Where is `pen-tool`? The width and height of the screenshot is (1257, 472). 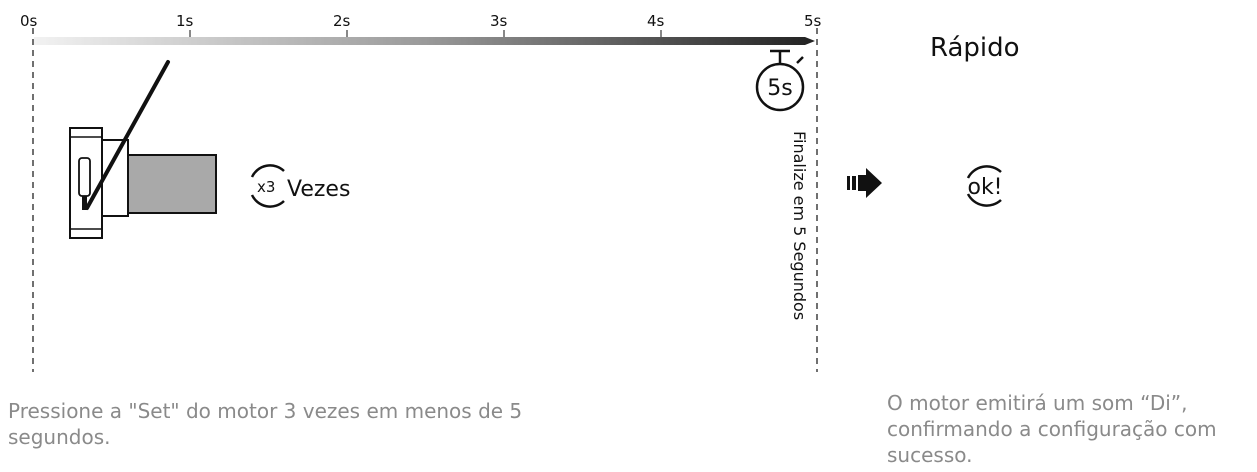 pen-tool is located at coordinates (127, 135).